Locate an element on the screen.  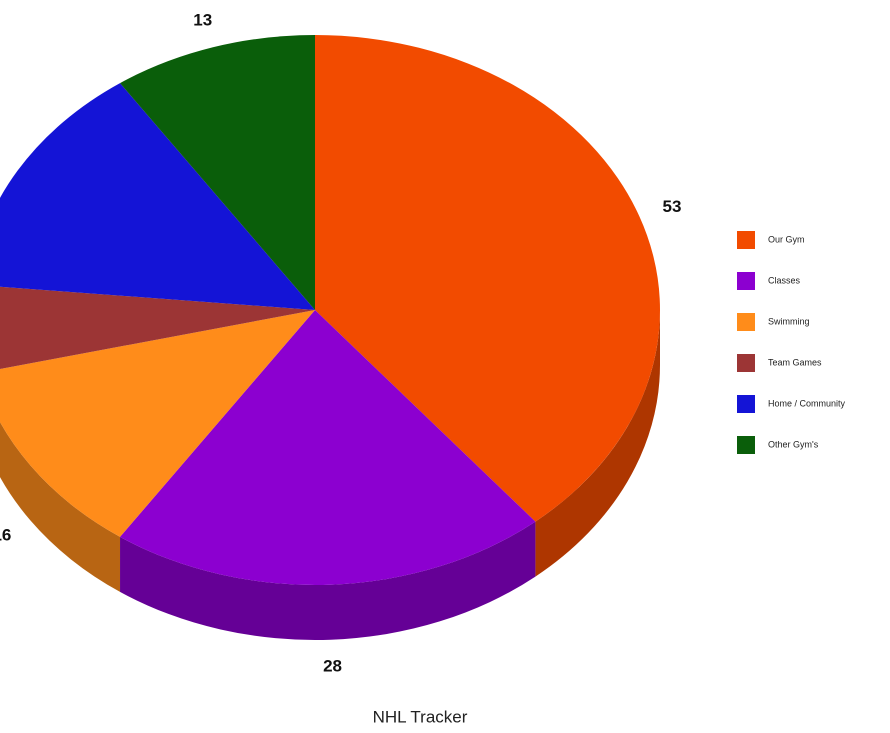
legend-label: Home / Community is located at coordinates (807, 403).